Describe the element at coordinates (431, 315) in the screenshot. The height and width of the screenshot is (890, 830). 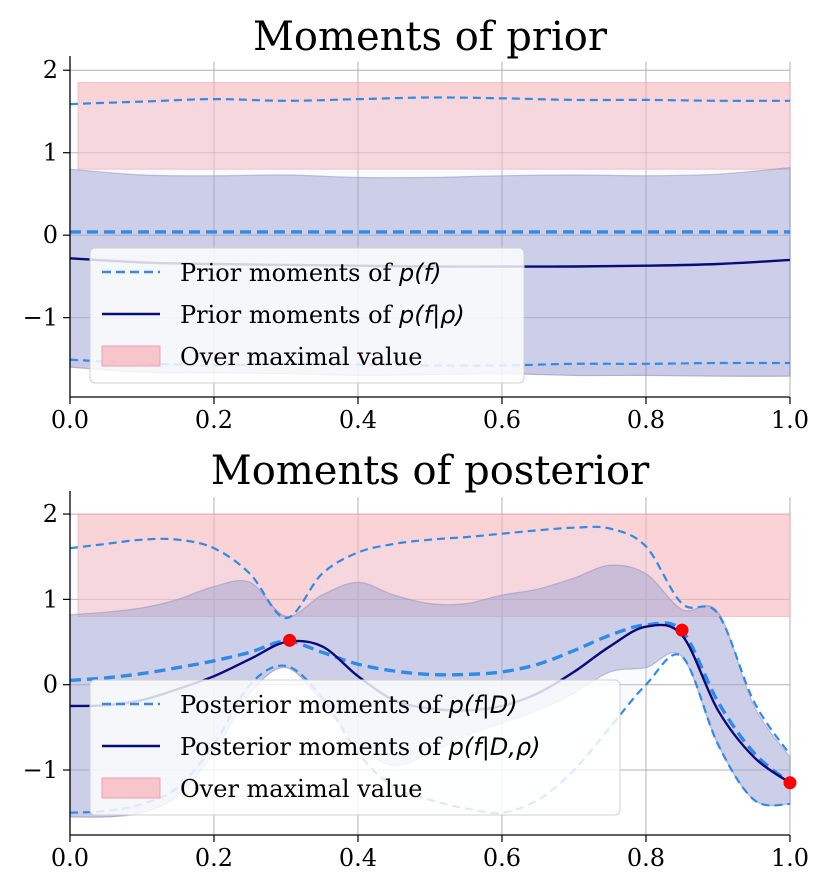
I see `legend-label-math: p(f|ρ)` at that location.